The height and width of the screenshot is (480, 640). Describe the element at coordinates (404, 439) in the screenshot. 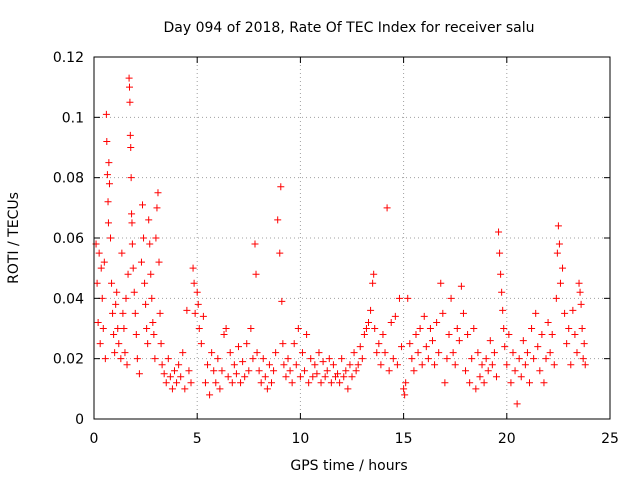

I see `x-tick-label: 15` at that location.